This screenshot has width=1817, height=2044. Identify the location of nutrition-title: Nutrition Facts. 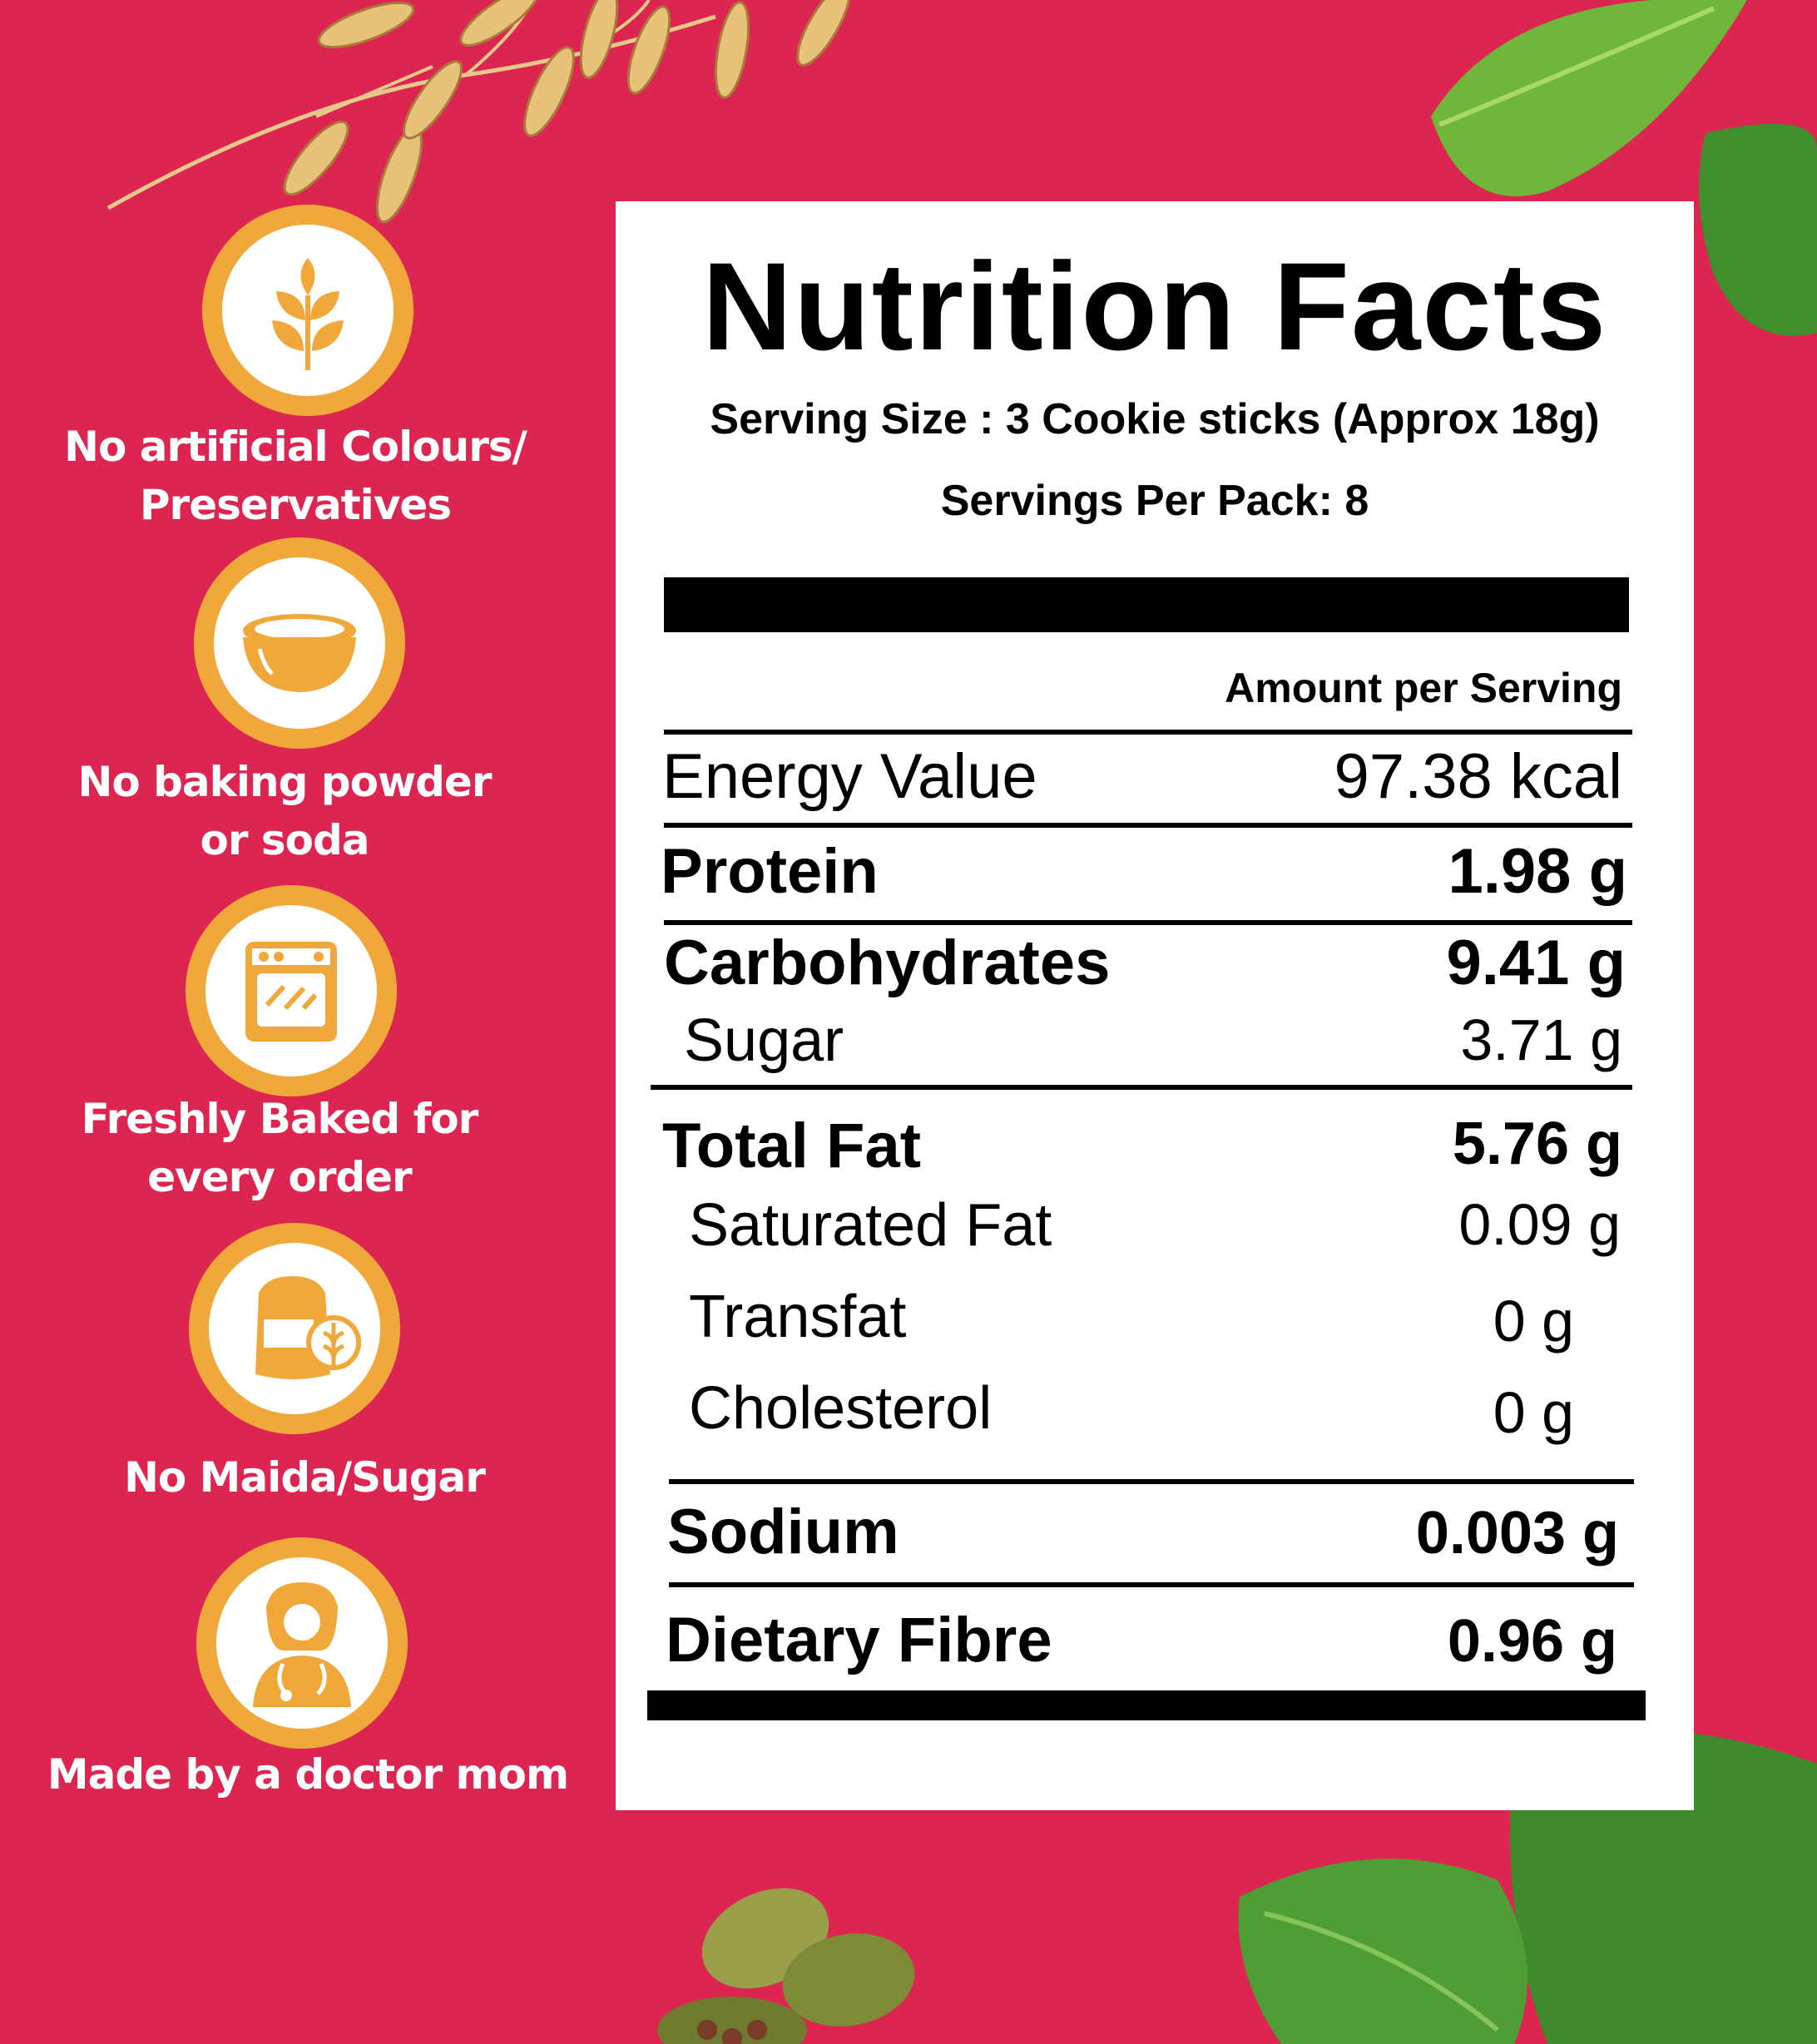
(1154, 306).